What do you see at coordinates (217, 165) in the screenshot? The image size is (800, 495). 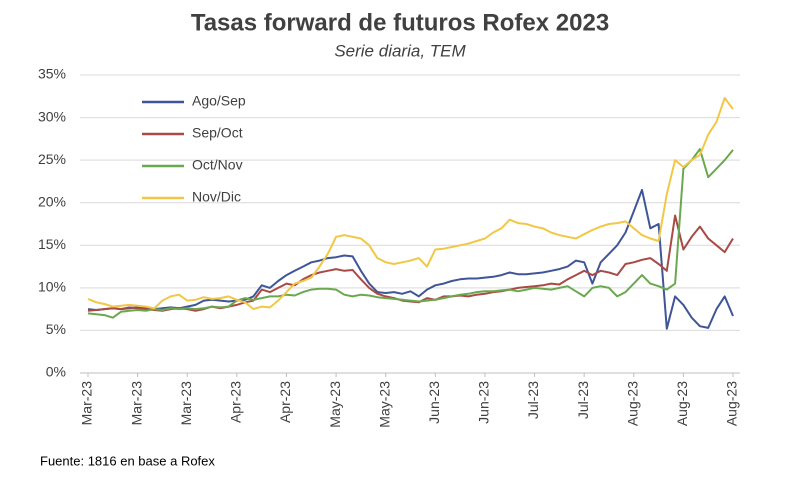 I see `legend-label: Oct/Nov` at bounding box center [217, 165].